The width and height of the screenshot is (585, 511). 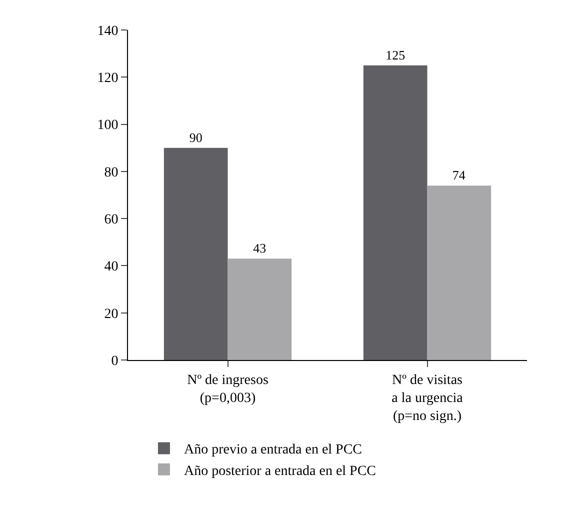 What do you see at coordinates (111, 314) in the screenshot?
I see `y-tick-label: 20` at bounding box center [111, 314].